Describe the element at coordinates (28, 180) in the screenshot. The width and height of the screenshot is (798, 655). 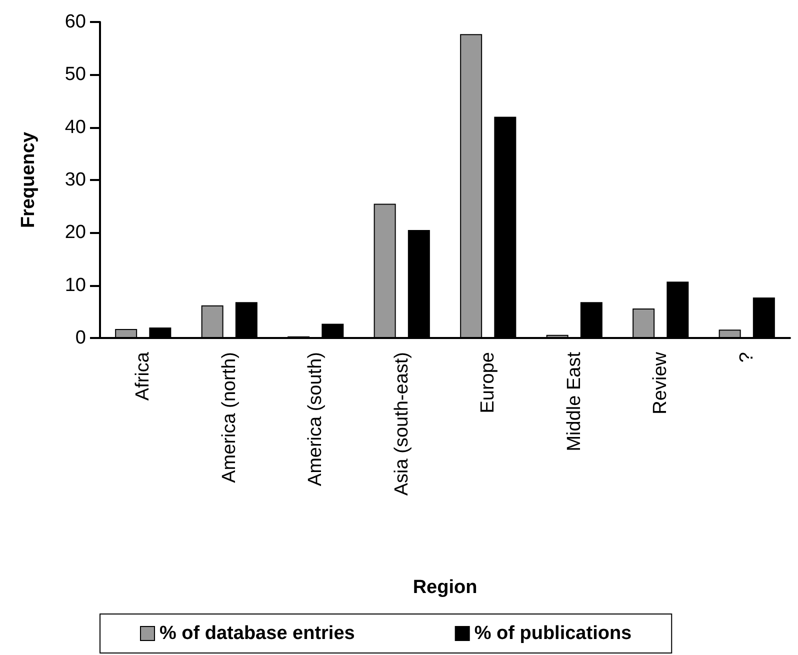
I see `y-axis-title: Frequency` at that location.